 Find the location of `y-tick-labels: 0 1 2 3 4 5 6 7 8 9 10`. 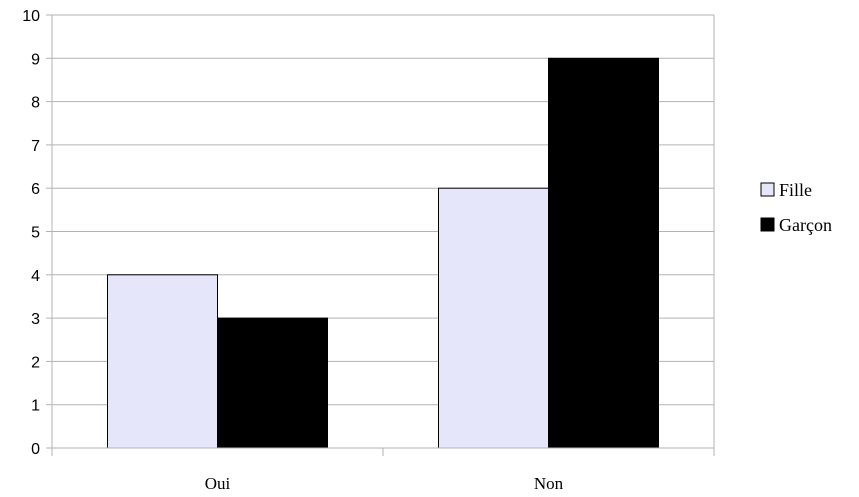

y-tick-labels: 0 1 2 3 4 5 6 7 8 9 10 is located at coordinates (31, 233).